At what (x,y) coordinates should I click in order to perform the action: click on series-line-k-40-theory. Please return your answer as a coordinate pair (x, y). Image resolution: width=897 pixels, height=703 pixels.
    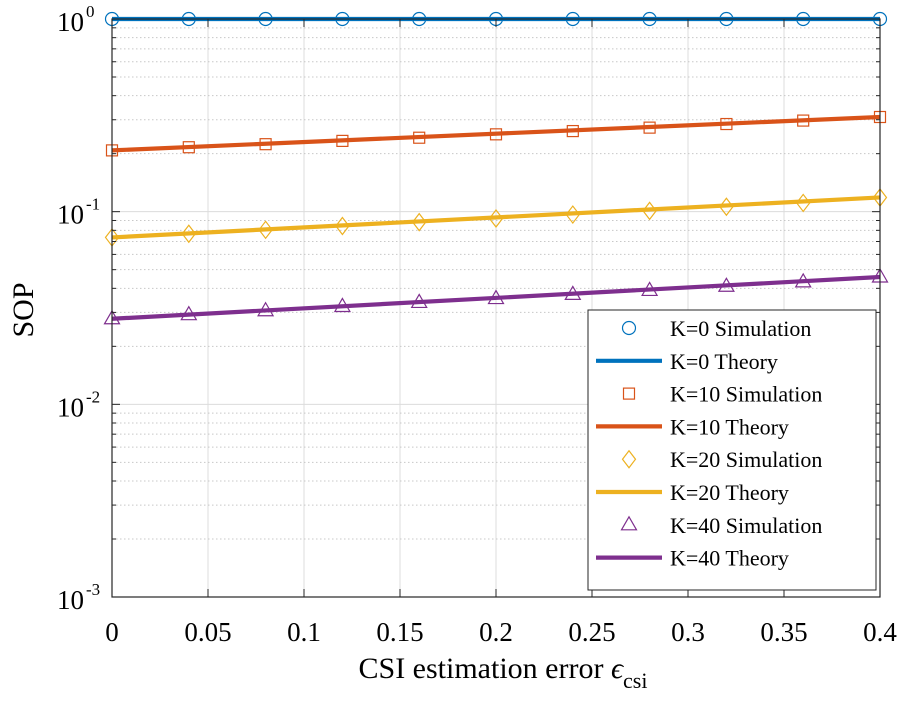
    Looking at the image, I should click on (496, 297).